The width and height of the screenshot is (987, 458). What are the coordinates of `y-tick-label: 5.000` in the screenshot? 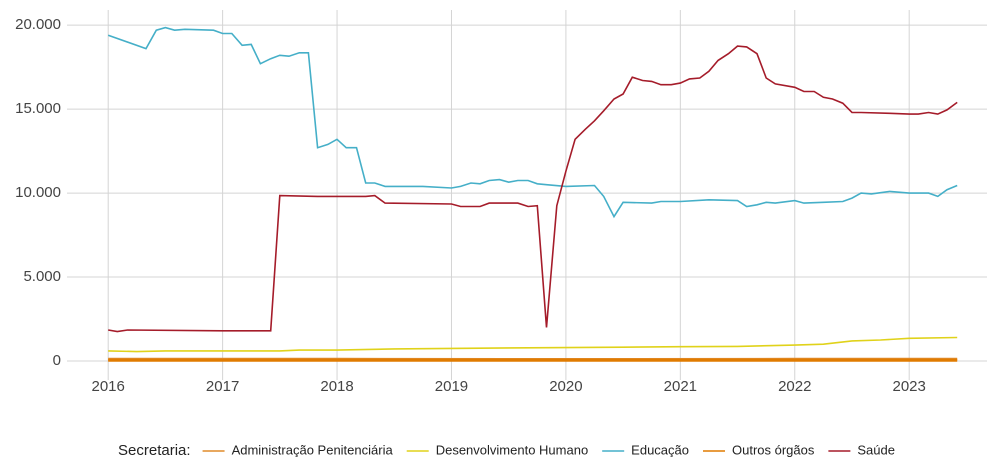 It's located at (42, 276).